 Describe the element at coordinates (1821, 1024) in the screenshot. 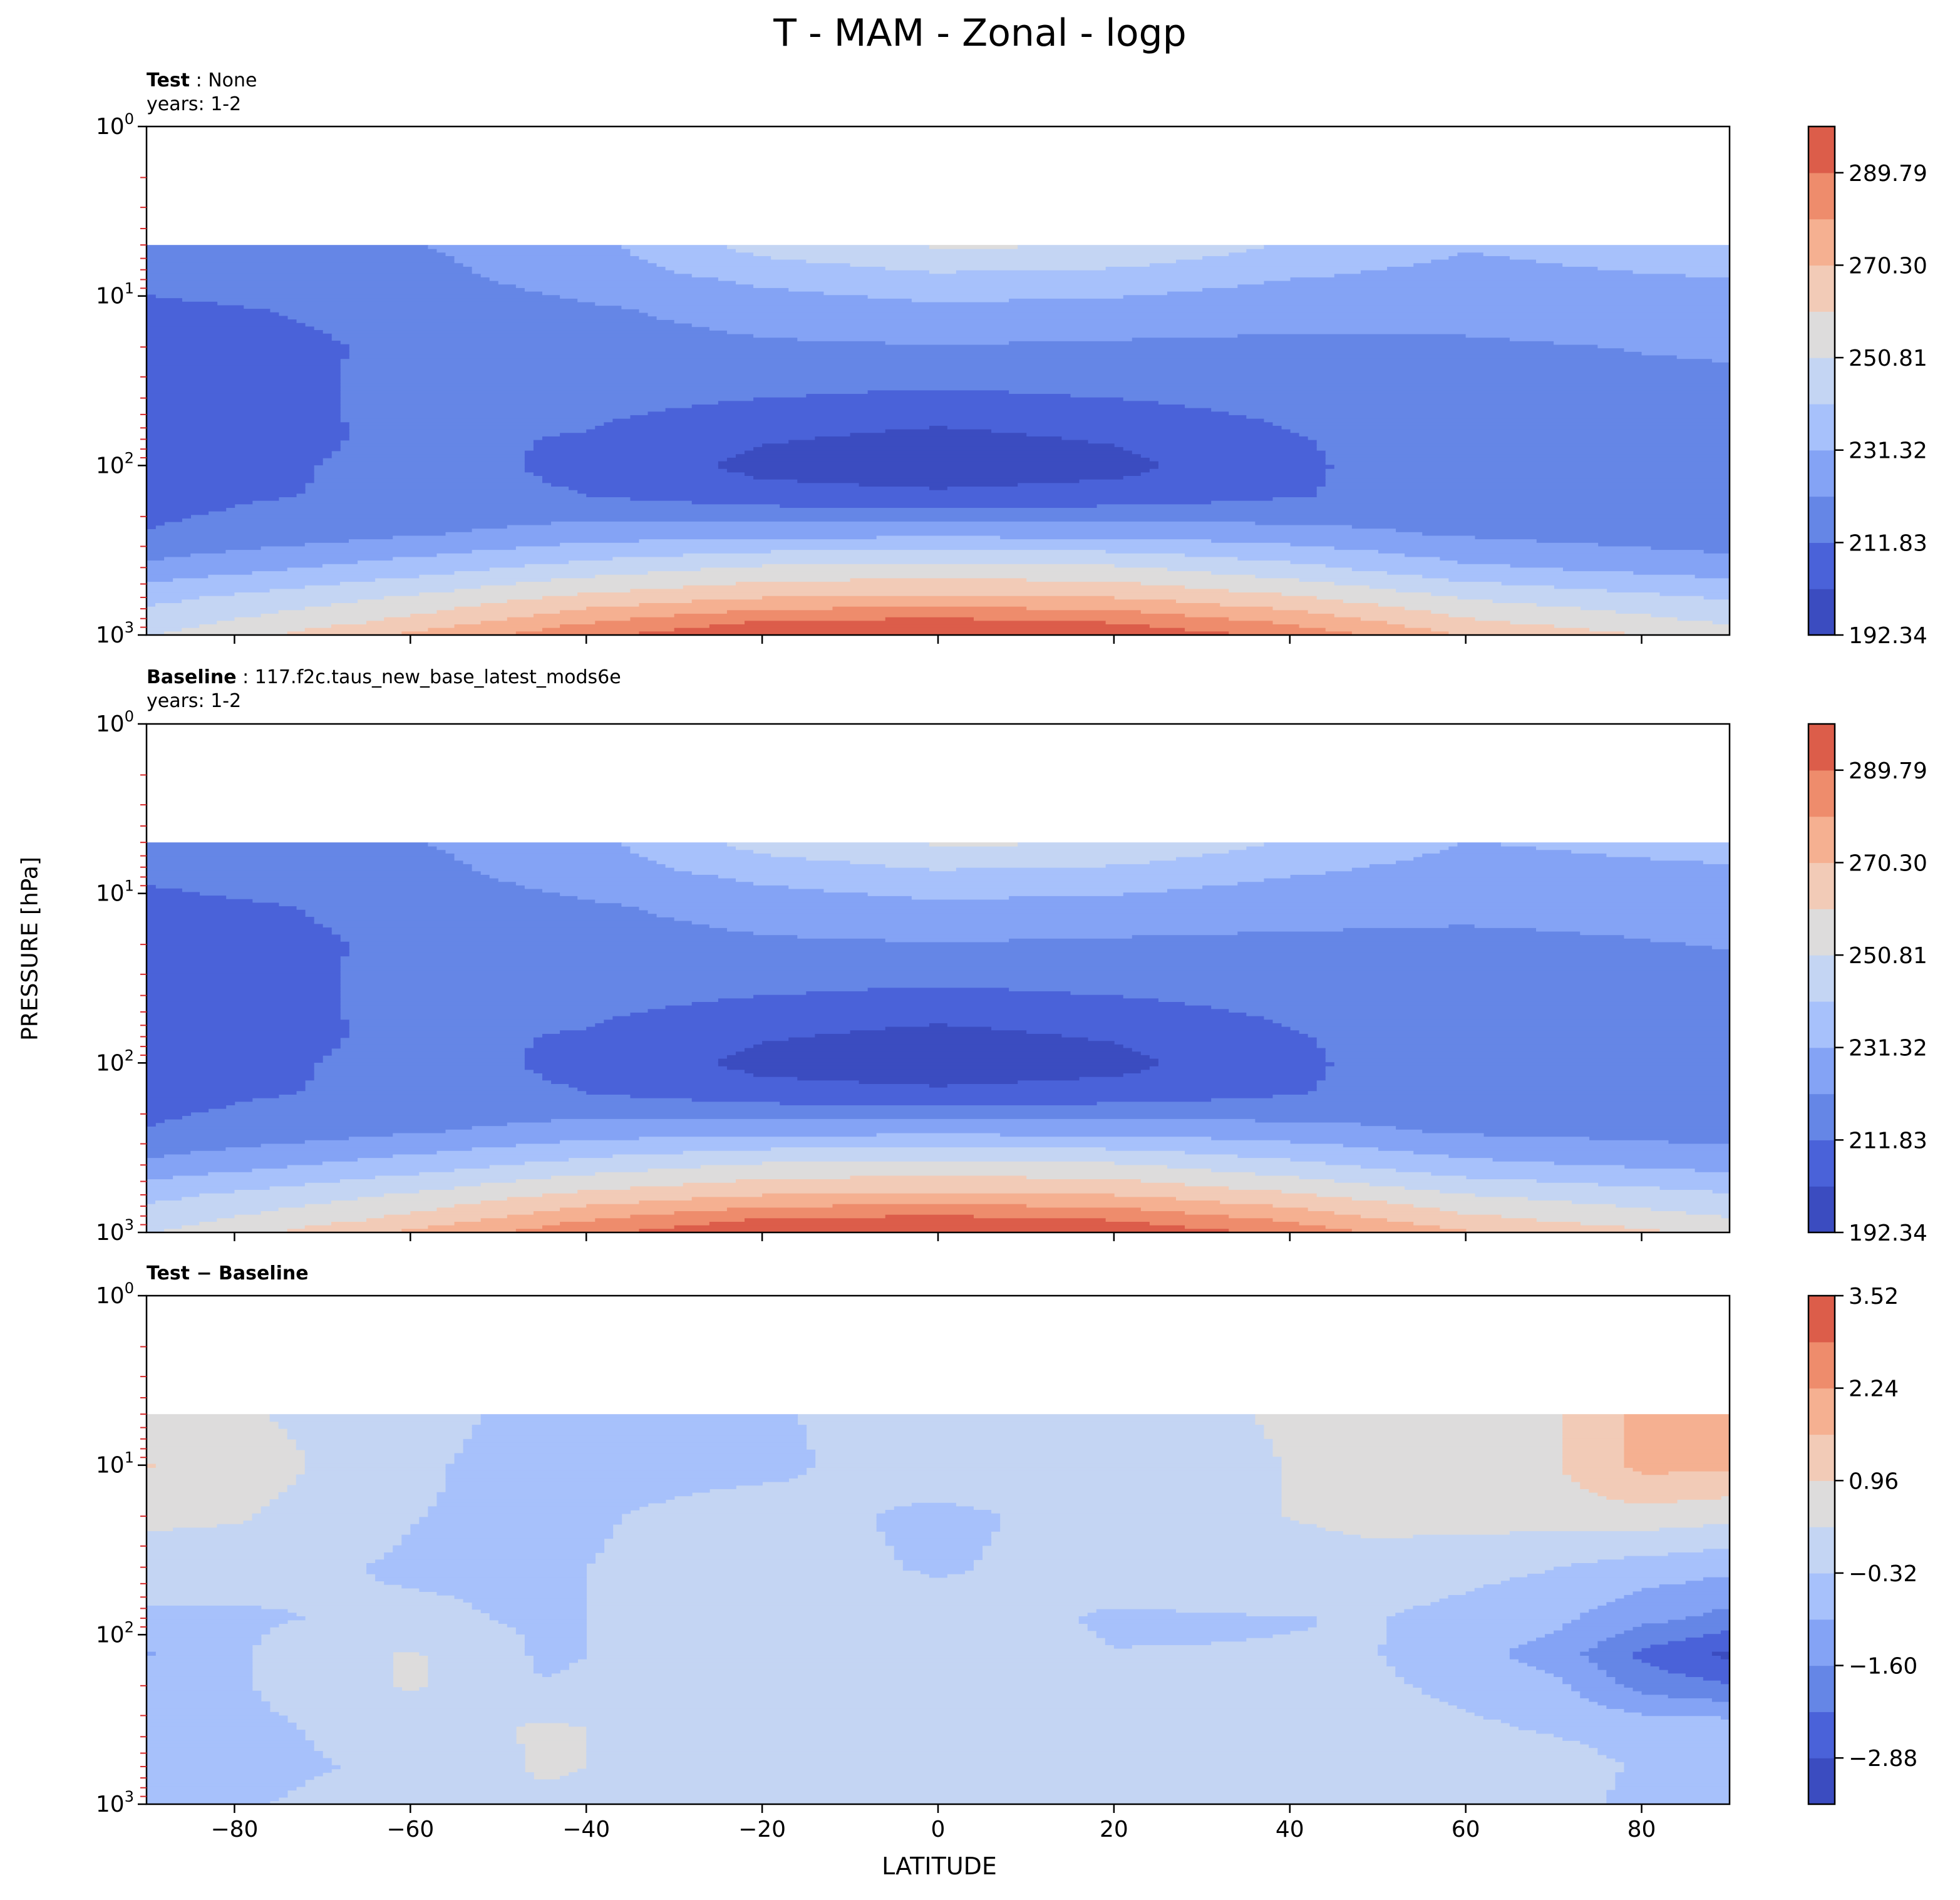

I see `colorbar-segment` at that location.